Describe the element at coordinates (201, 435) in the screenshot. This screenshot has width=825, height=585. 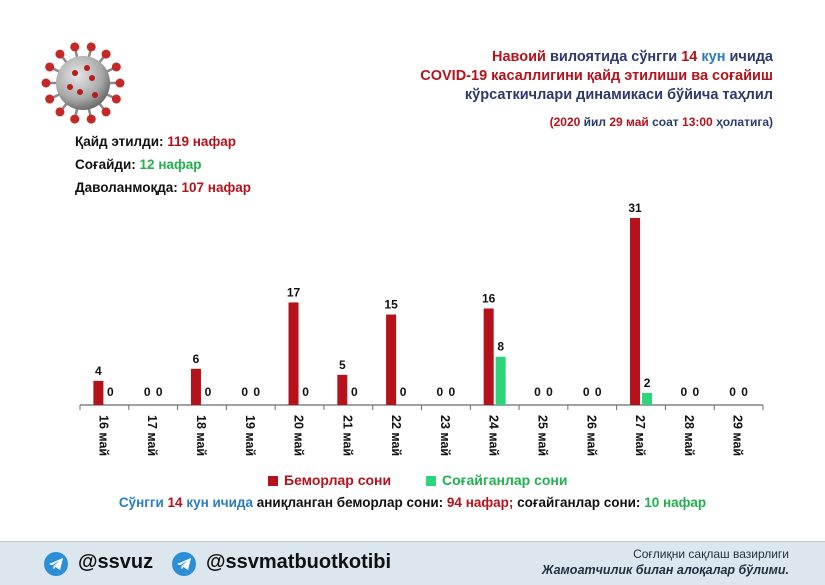
I see `x-tick-label: 18 май` at that location.